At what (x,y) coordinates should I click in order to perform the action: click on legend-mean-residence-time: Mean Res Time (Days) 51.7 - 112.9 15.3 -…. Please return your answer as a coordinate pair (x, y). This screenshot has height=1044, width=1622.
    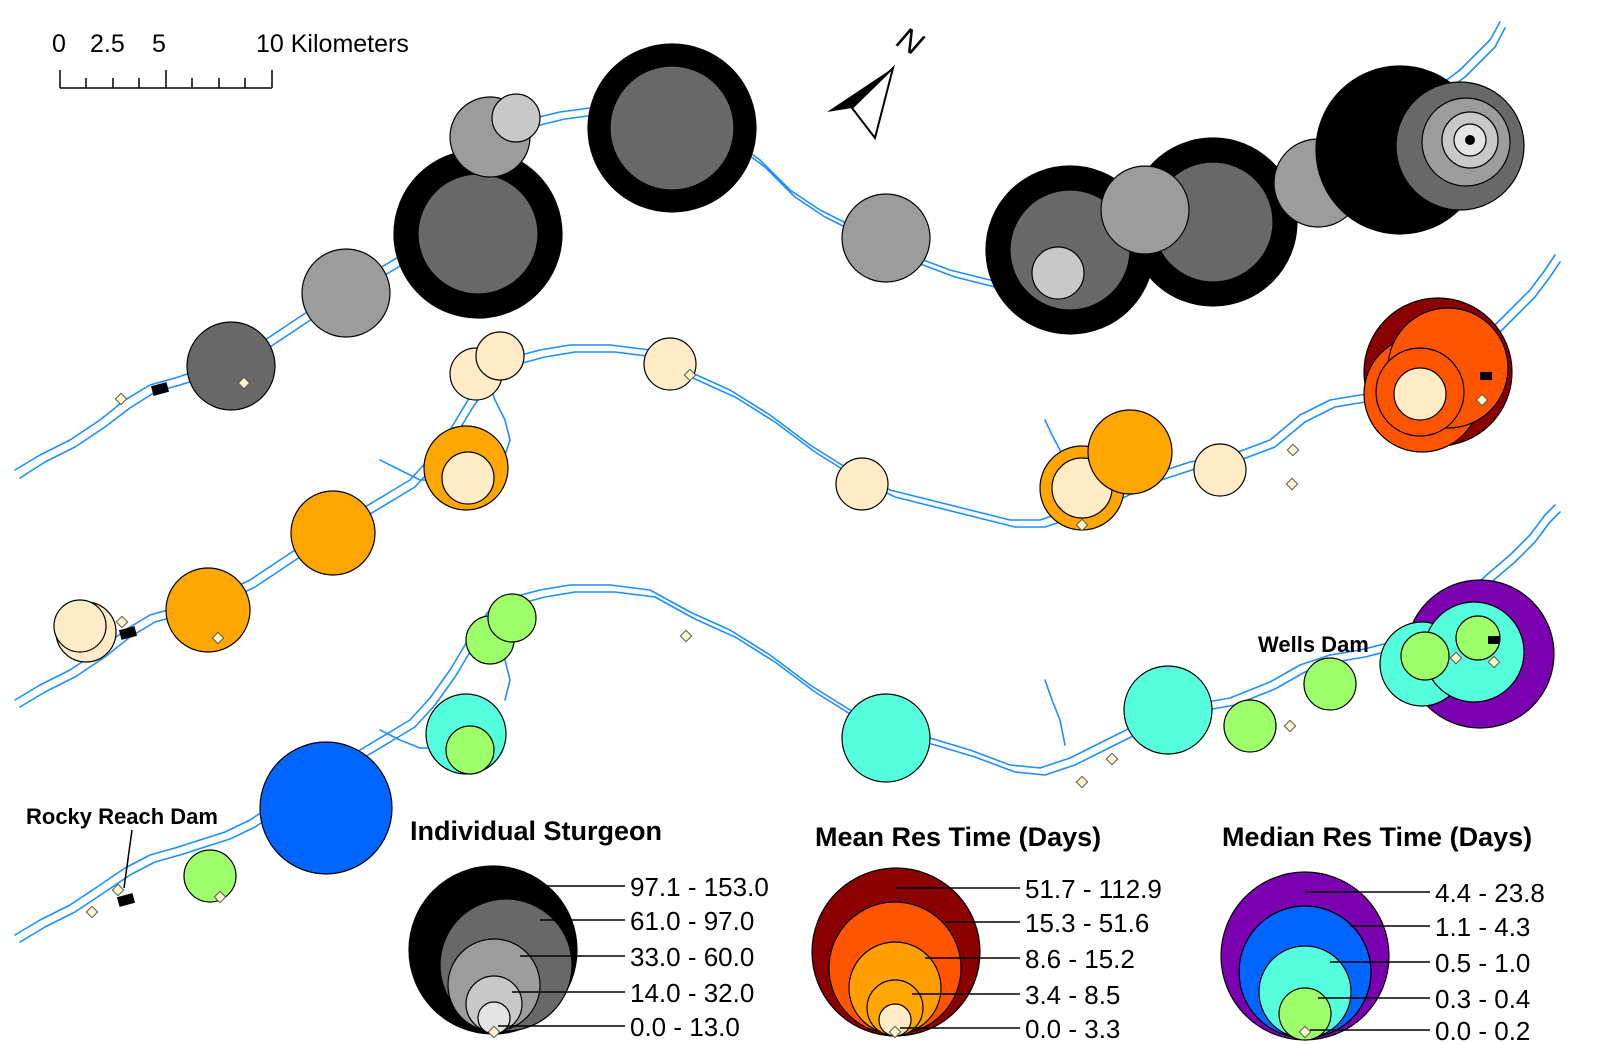
    Looking at the image, I should click on (986, 933).